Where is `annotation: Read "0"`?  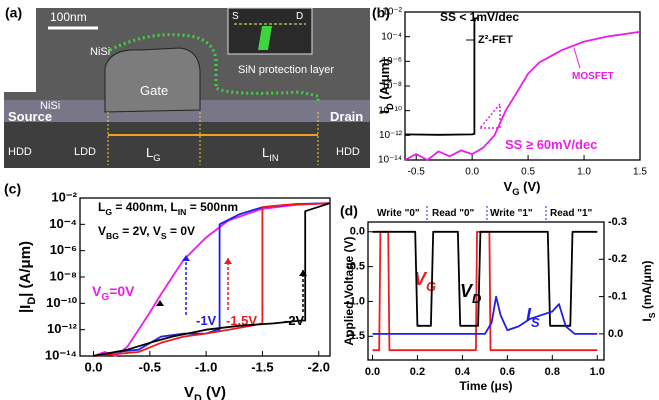 annotation: Read "0" is located at coordinates (453, 213).